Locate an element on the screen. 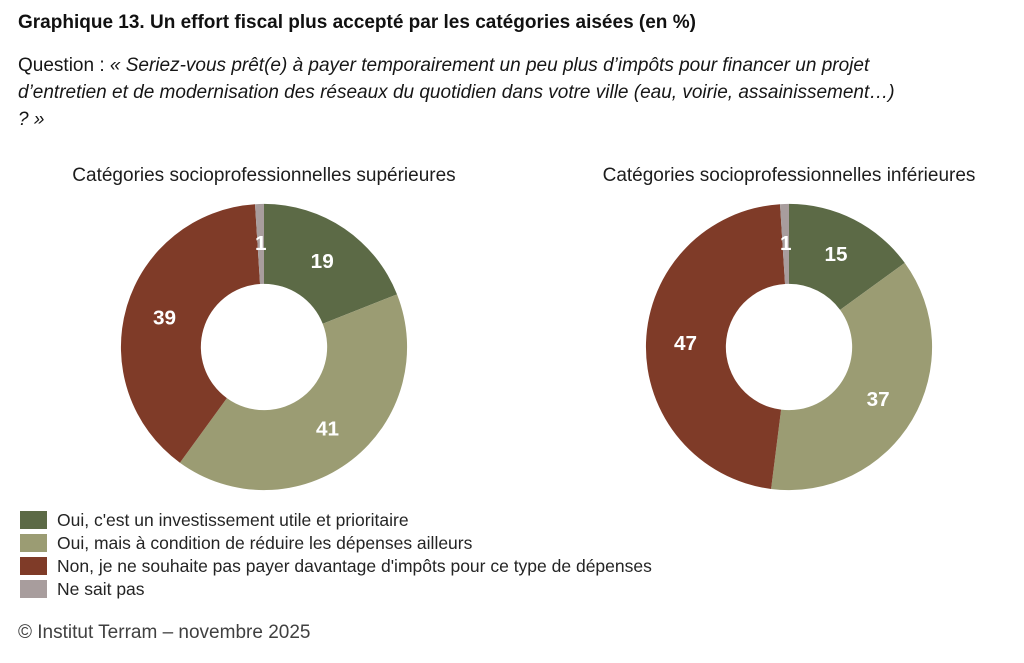 The image size is (1024, 663). legend-swatch-brown is located at coordinates (33, 566).